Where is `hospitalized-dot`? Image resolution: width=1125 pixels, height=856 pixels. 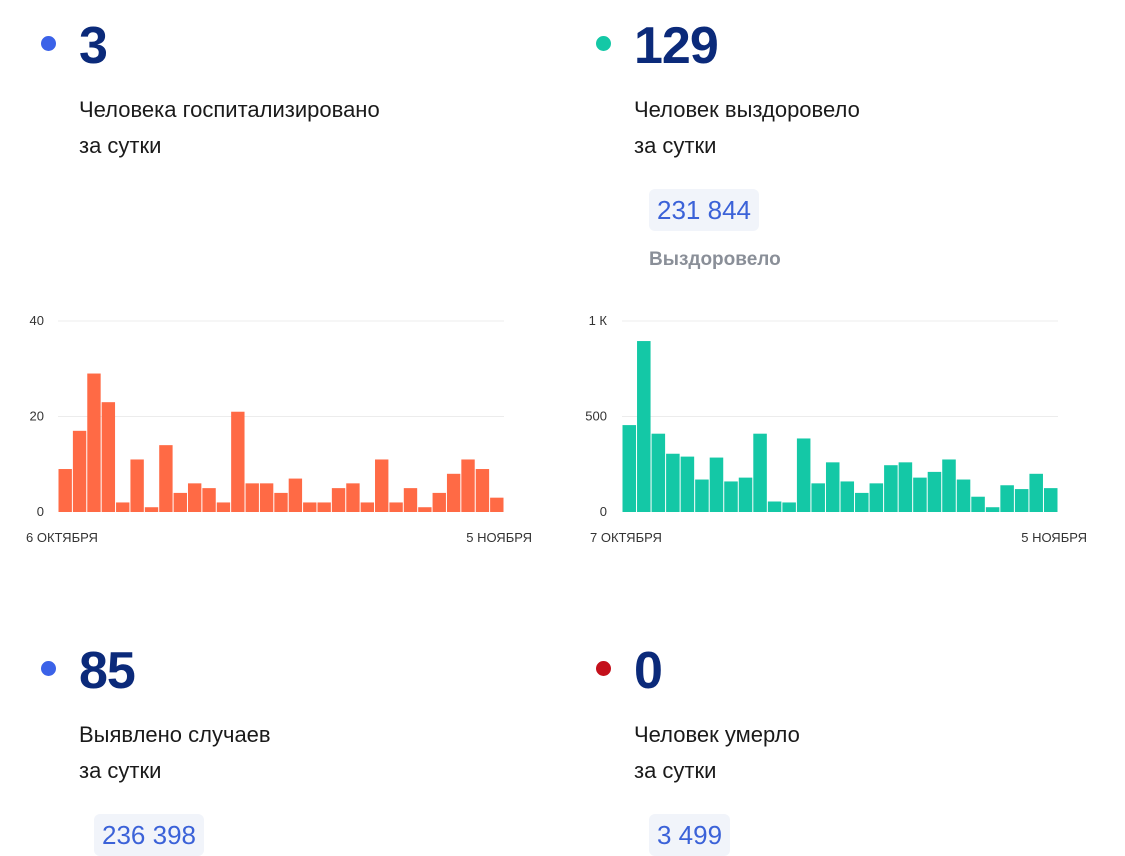 hospitalized-dot is located at coordinates (48, 43).